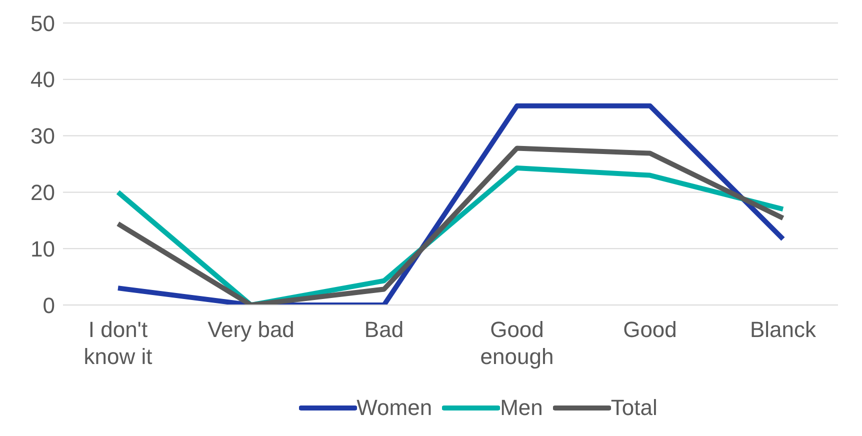 The width and height of the screenshot is (862, 436). What do you see at coordinates (118, 343) in the screenshot?
I see `x-tick-label: I don't know it` at bounding box center [118, 343].